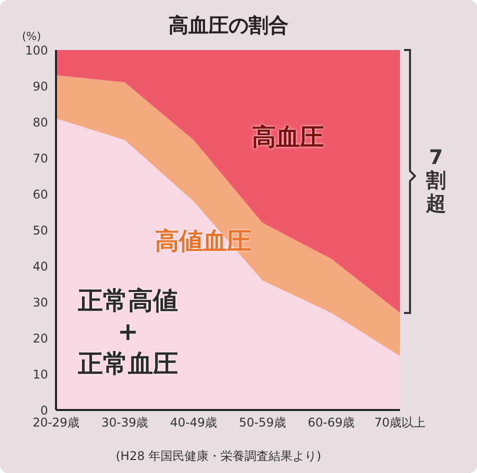 Image resolution: width=477 pixels, height=473 pixels. Describe the element at coordinates (40, 230) in the screenshot. I see `y-tick-label: 50` at that location.